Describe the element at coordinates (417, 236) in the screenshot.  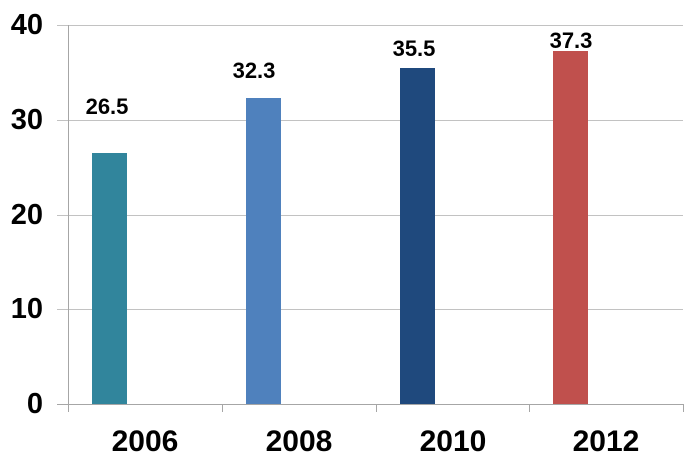
I see `bar-2010` at that location.